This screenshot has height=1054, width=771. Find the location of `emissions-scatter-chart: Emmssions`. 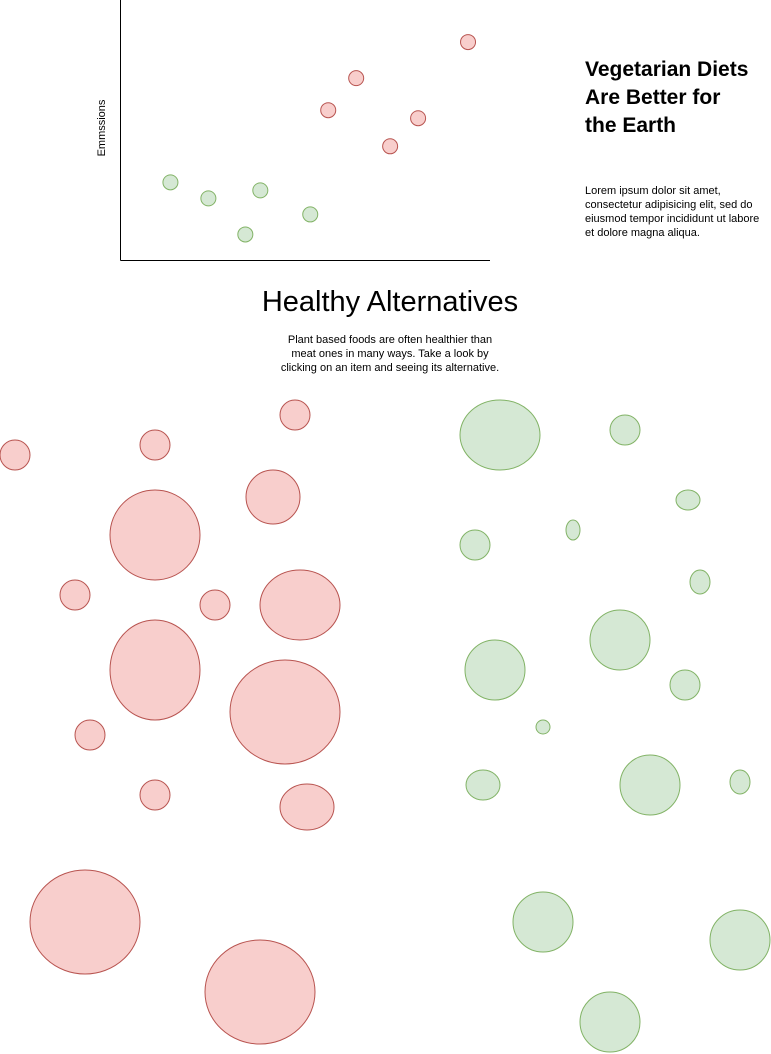

emissions-scatter-chart: Emmssions is located at coordinates (293, 130).